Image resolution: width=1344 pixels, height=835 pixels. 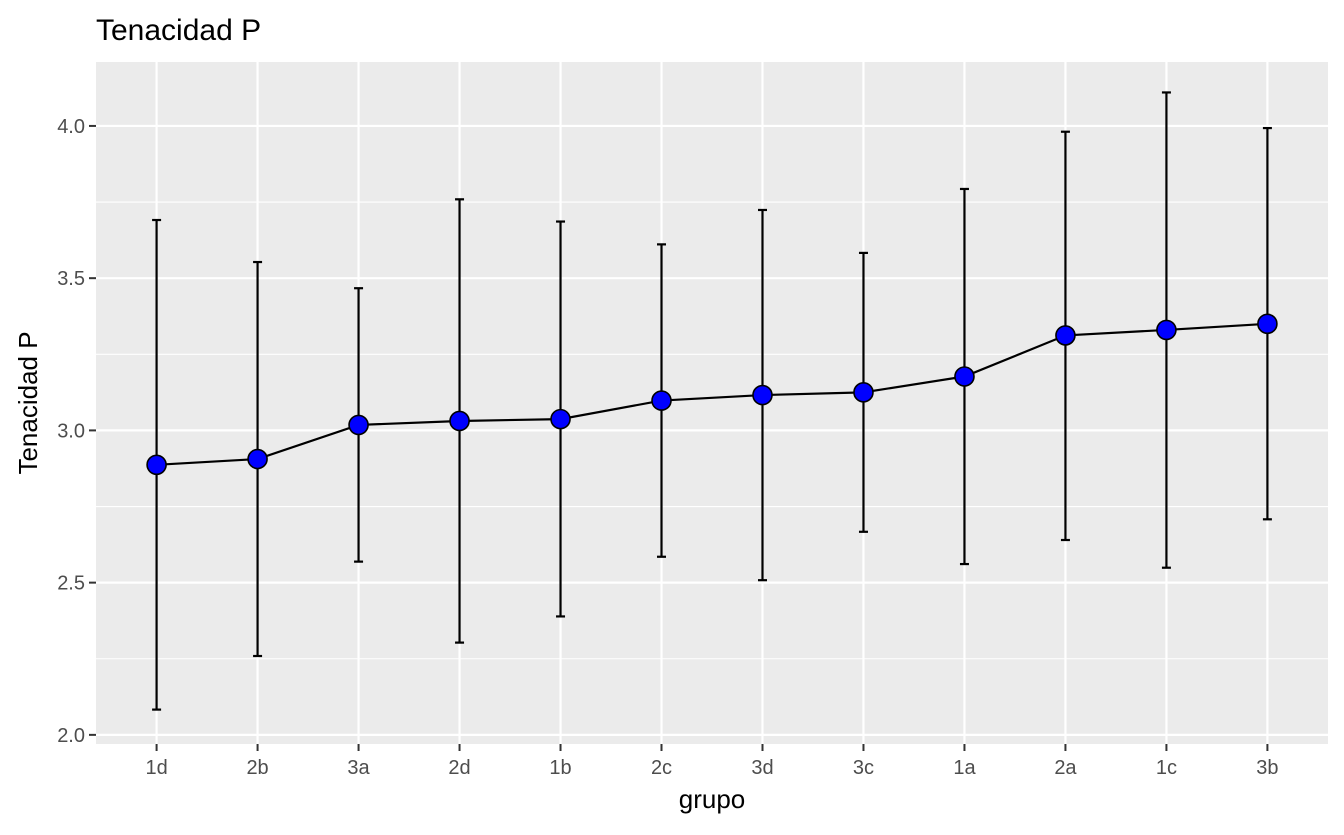 What do you see at coordinates (28, 402) in the screenshot?
I see `y-axis-label: Tenacidad P` at bounding box center [28, 402].